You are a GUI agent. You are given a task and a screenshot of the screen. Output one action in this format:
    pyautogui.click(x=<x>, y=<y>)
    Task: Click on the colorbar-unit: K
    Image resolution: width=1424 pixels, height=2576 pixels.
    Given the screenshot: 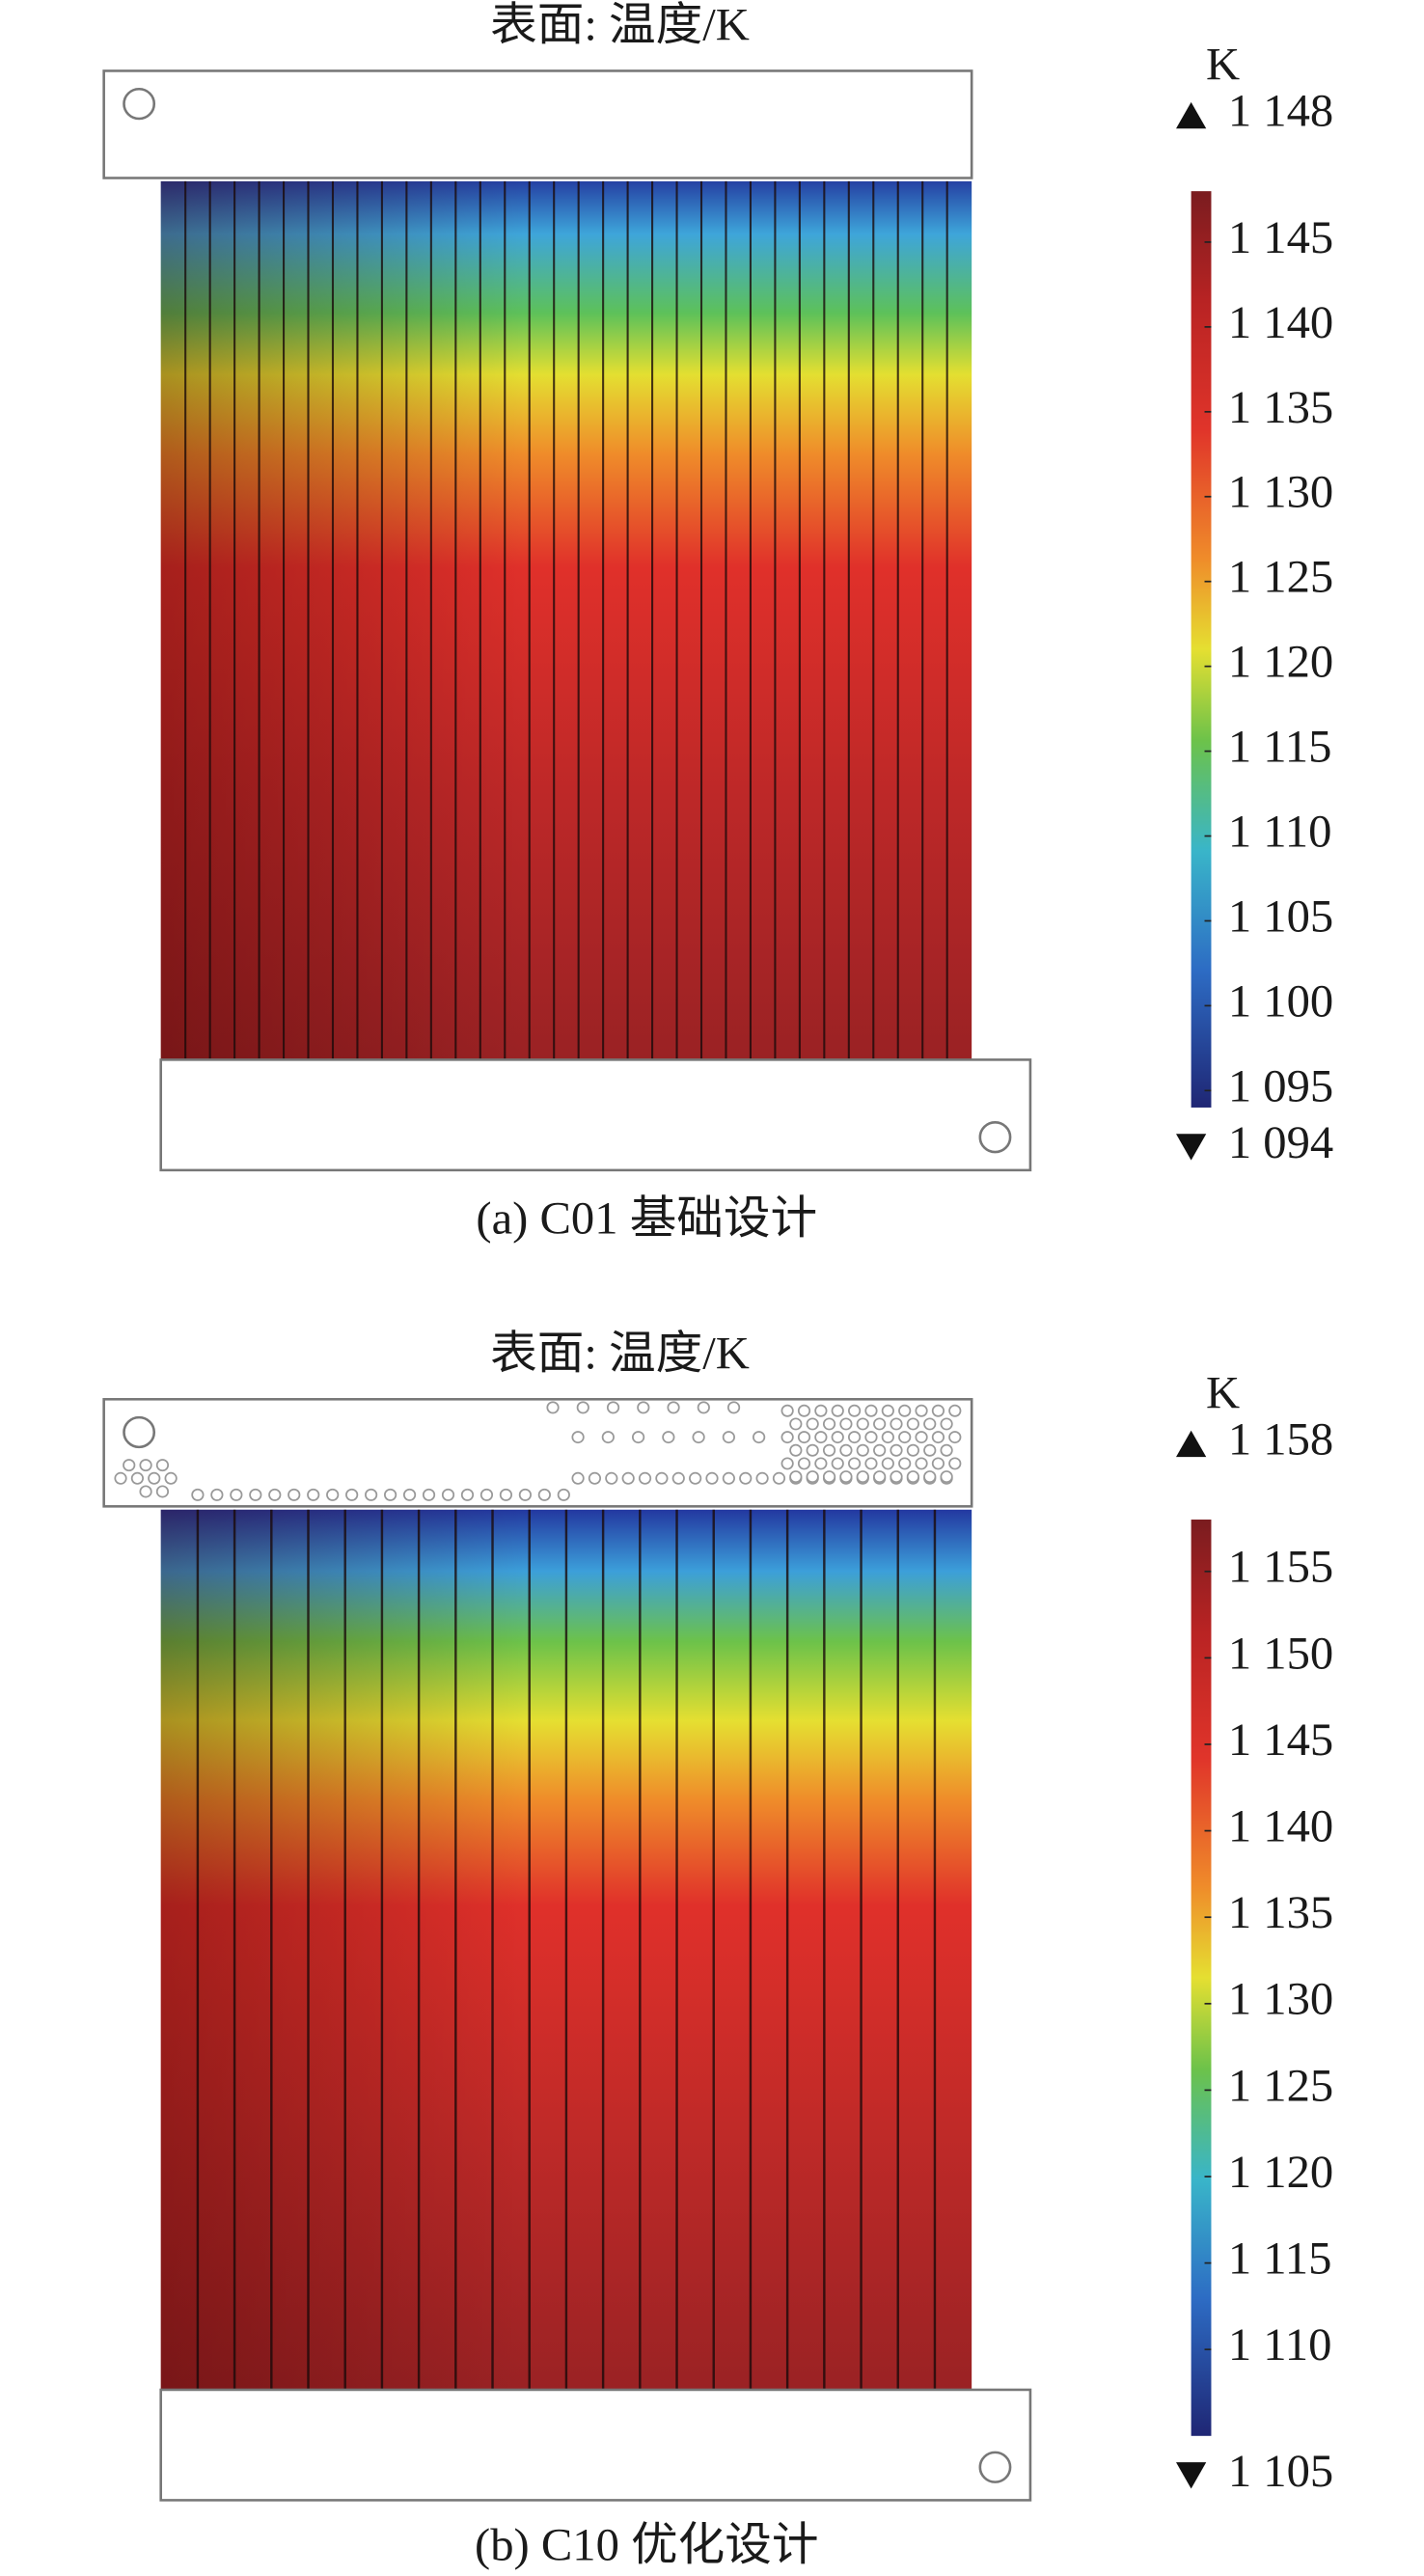 What is the action you would take?
    pyautogui.click(x=1223, y=65)
    